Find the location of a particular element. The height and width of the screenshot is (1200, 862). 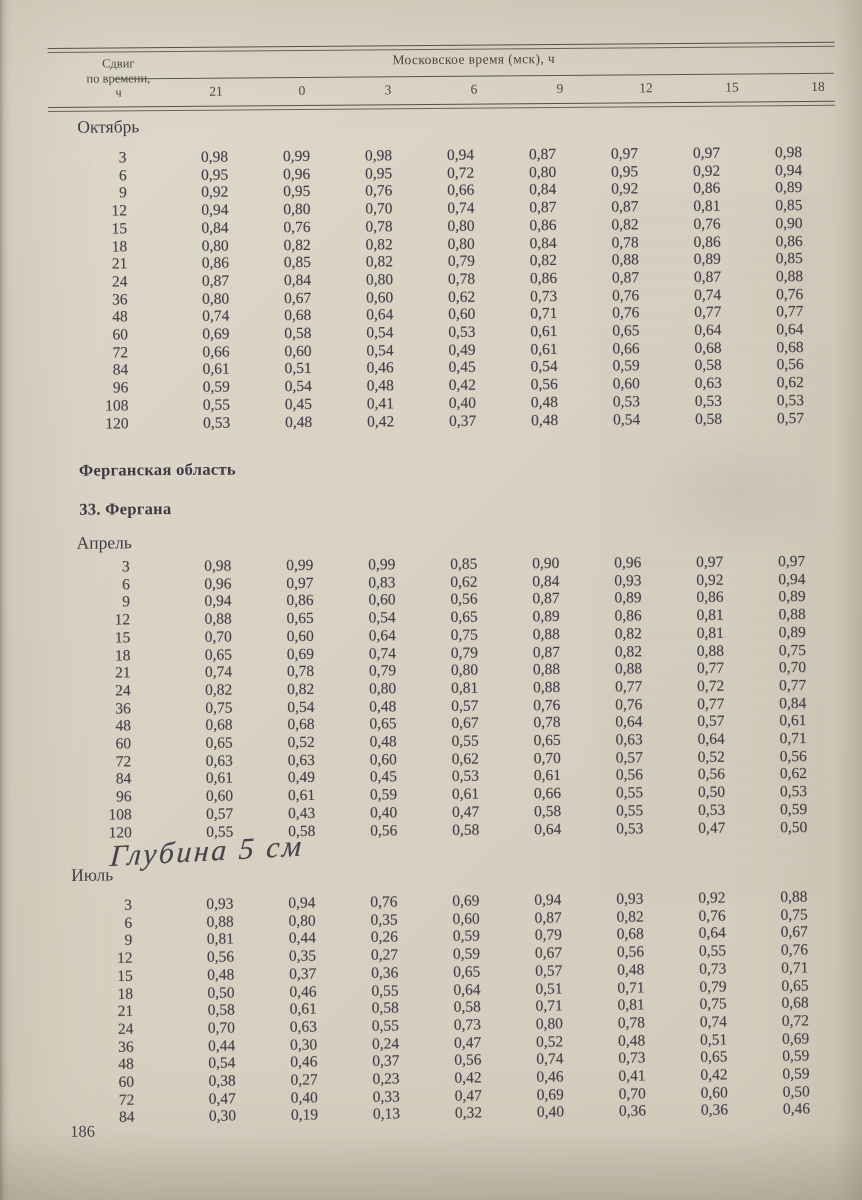

correlation-value: 0,23 is located at coordinates (386, 1079).